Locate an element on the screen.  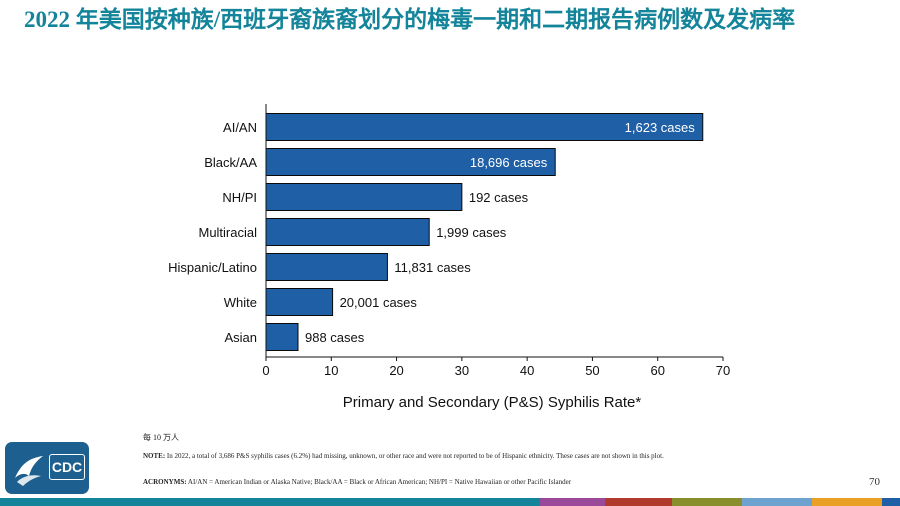
bar-hispanic-latino is located at coordinates (326, 267).